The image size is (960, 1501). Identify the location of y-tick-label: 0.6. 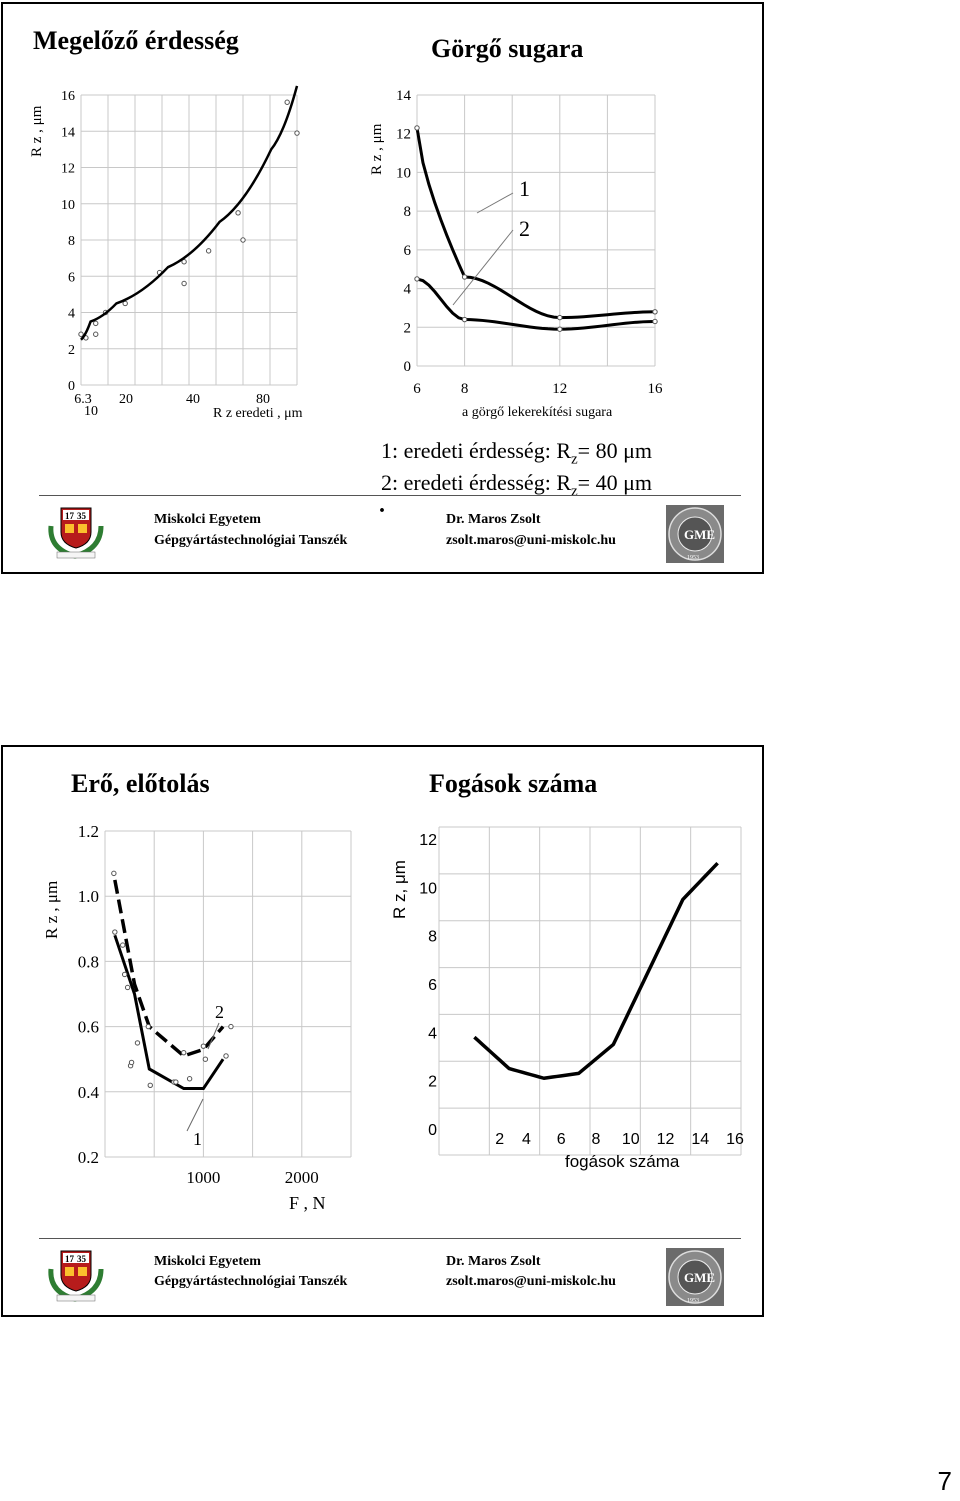
(88, 1027).